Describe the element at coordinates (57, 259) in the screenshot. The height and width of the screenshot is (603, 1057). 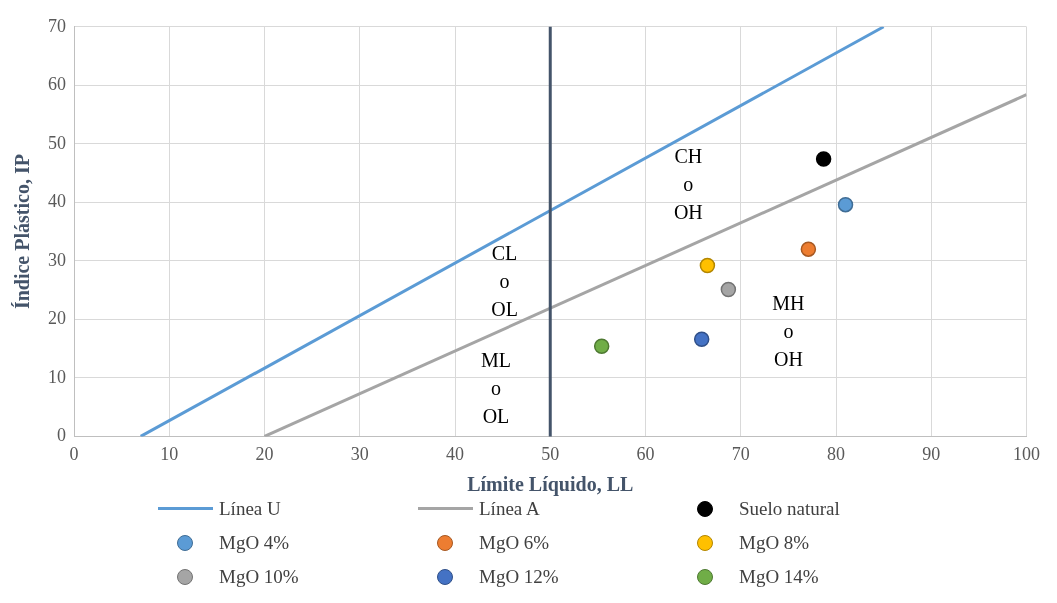
I see `y-tick-label: 30` at that location.